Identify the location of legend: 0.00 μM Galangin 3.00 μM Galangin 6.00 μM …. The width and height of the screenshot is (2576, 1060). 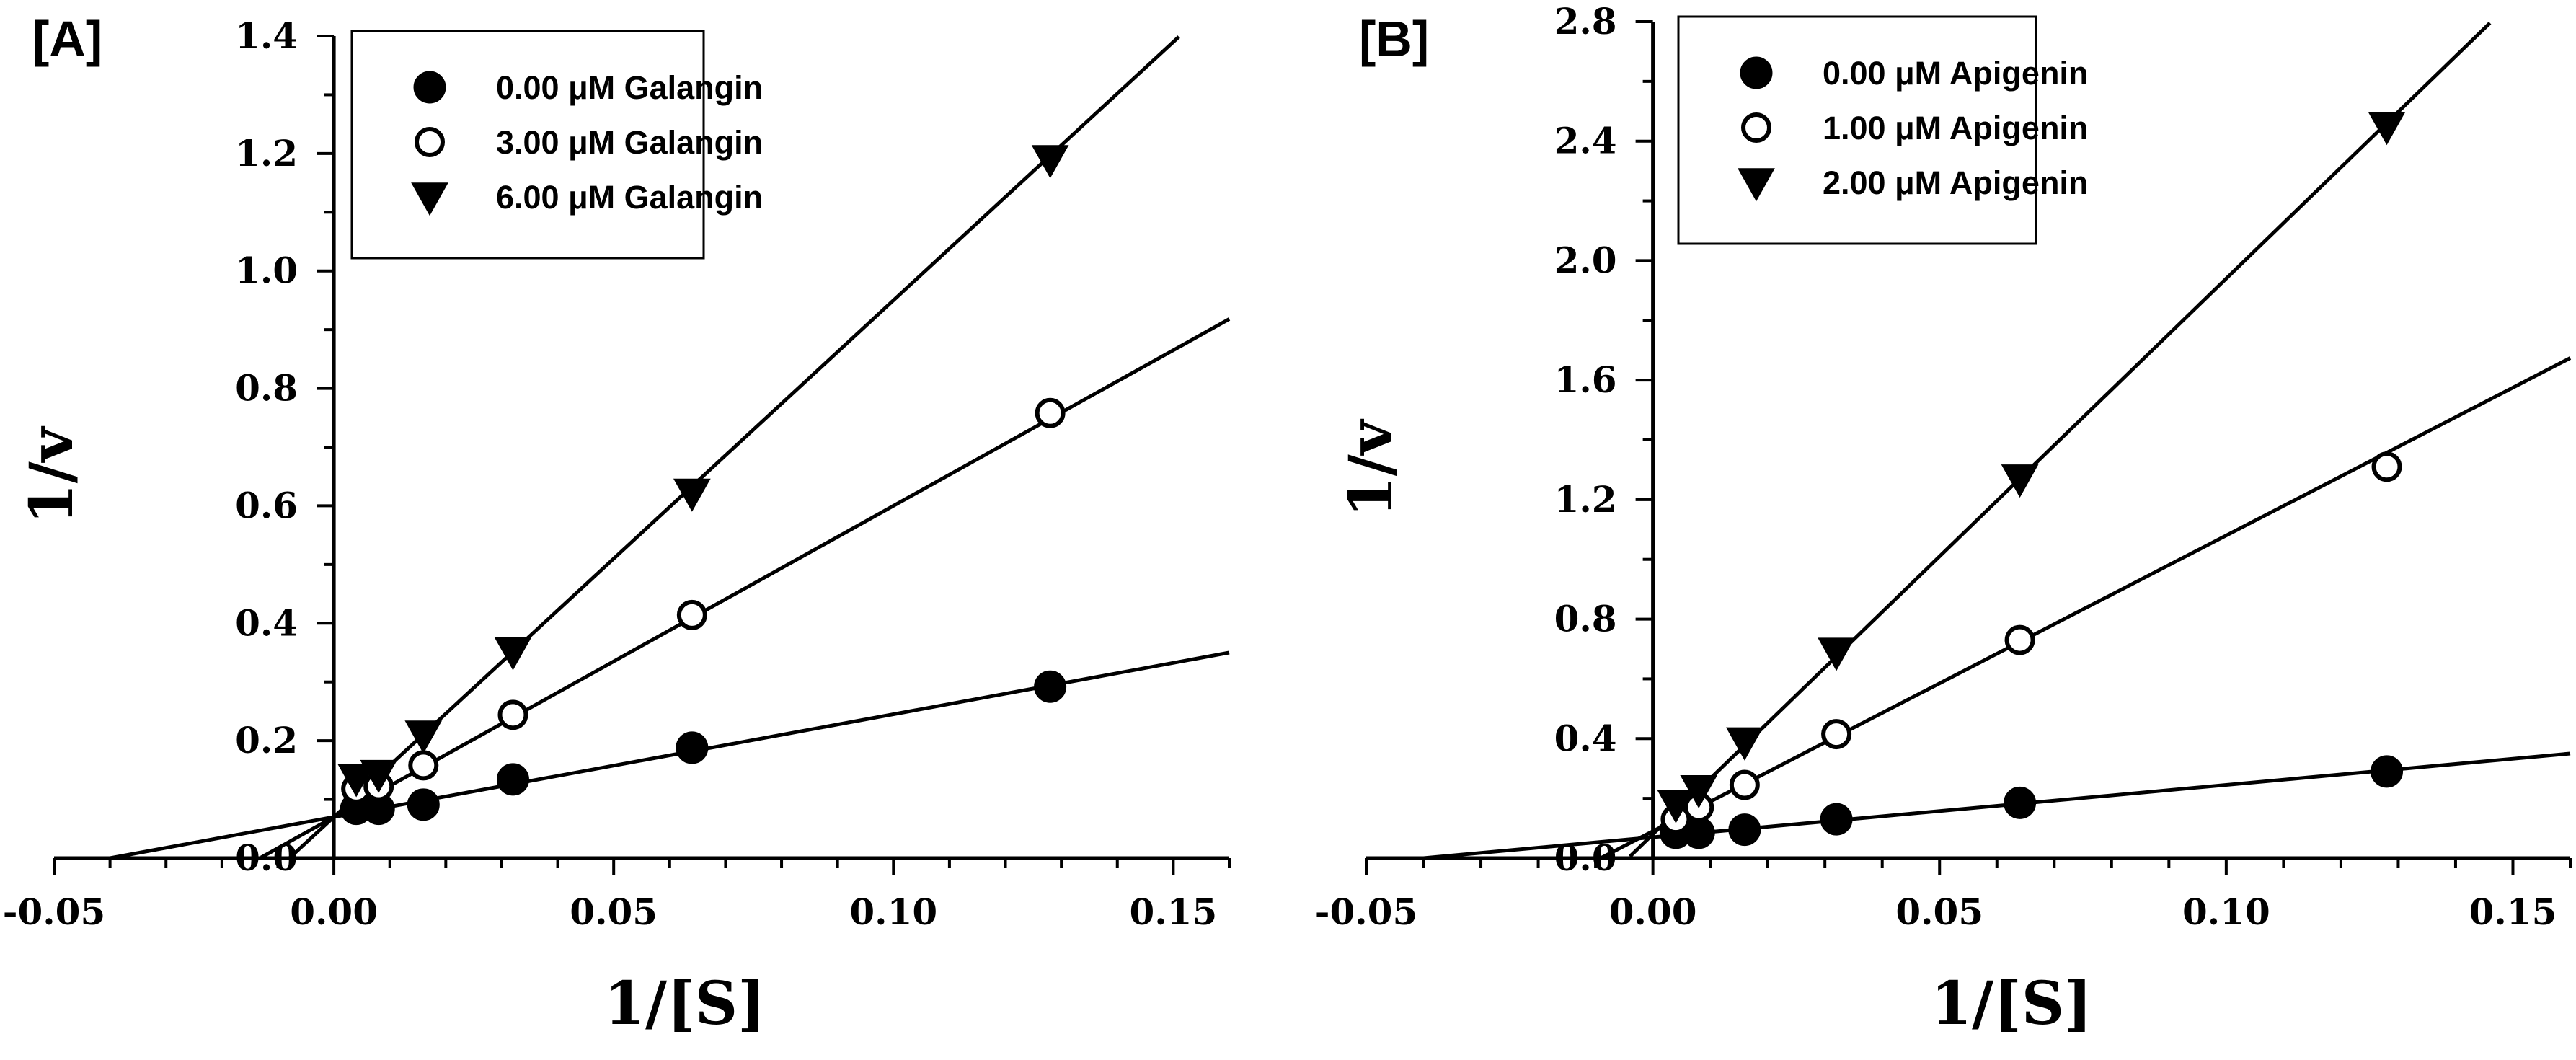
(556, 145).